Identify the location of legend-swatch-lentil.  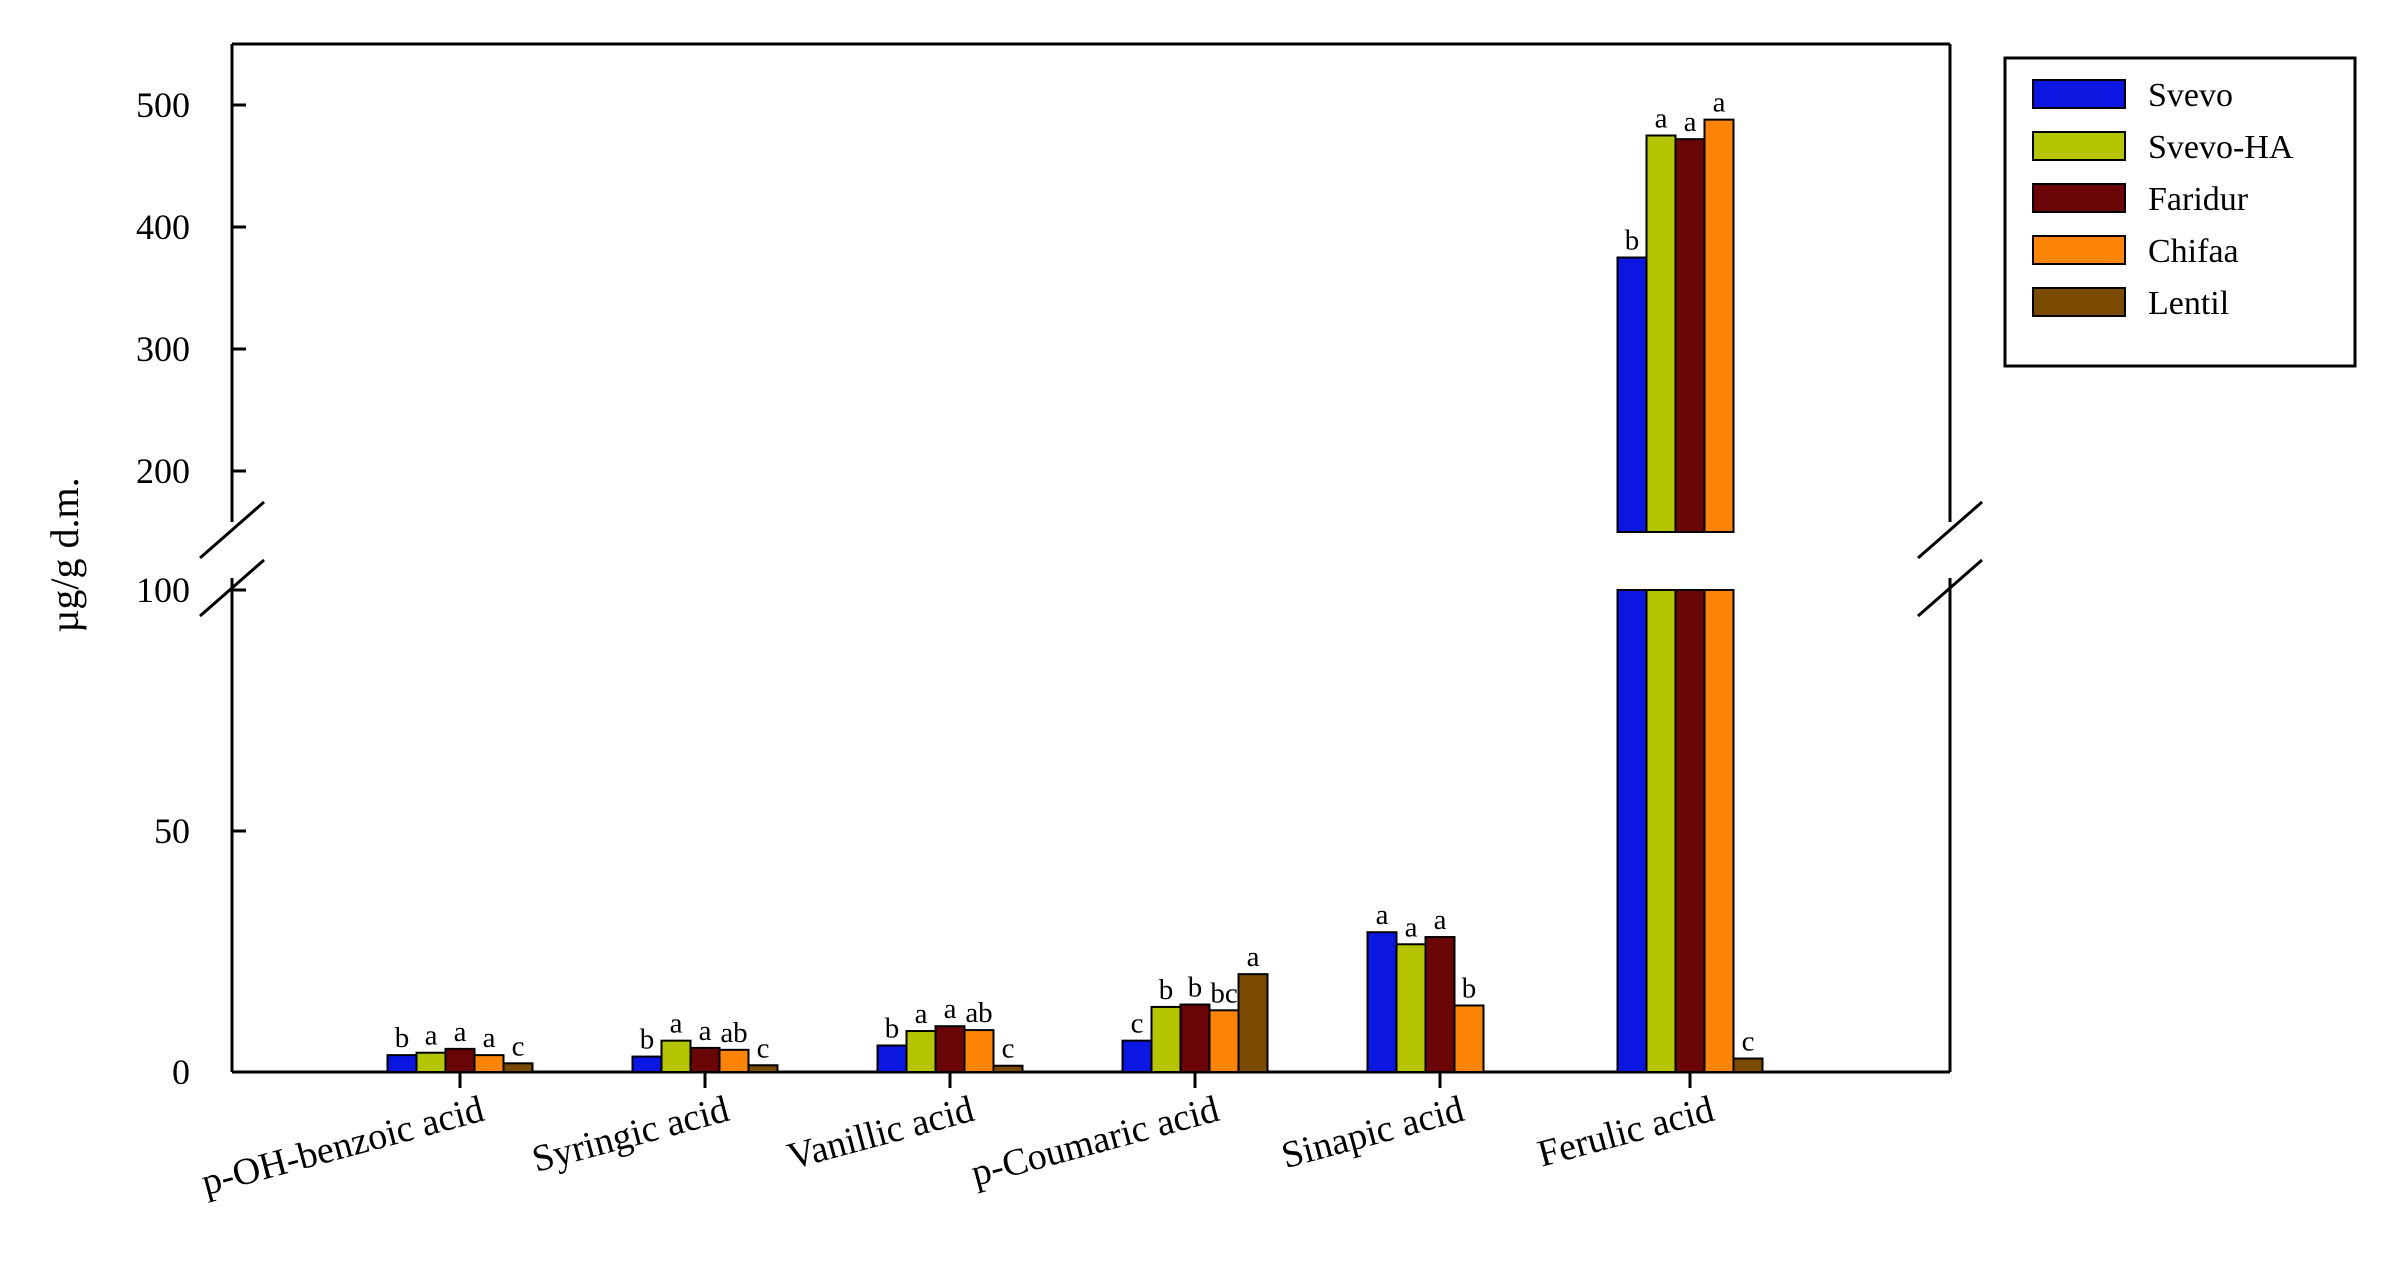
(2079, 302).